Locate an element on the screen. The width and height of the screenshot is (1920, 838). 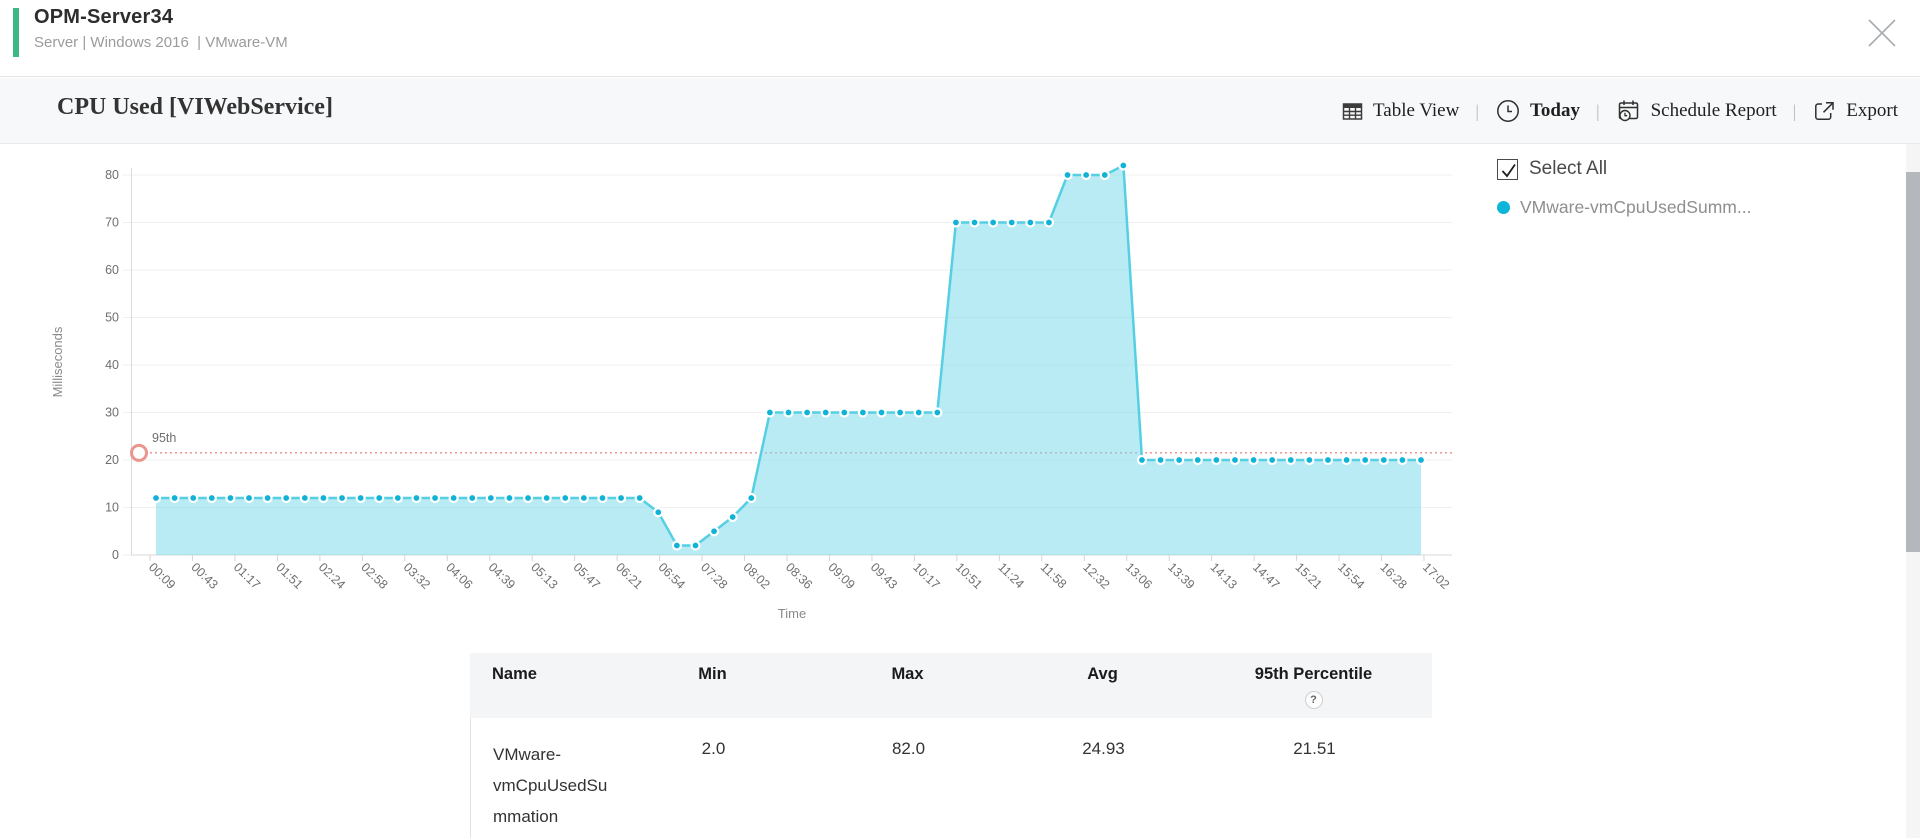
checkmark-icon is located at coordinates (1508, 170).